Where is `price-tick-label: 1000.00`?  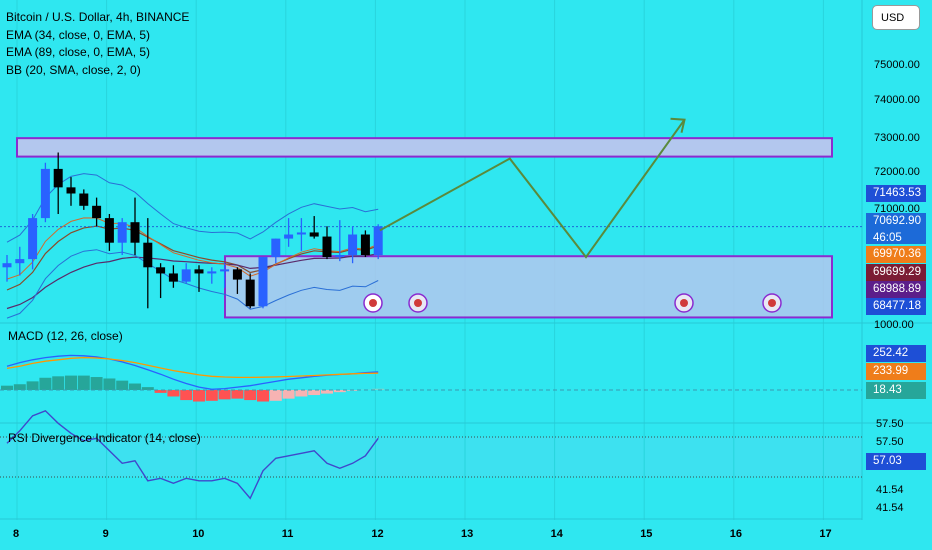
price-tick-label: 1000.00 is located at coordinates (894, 325).